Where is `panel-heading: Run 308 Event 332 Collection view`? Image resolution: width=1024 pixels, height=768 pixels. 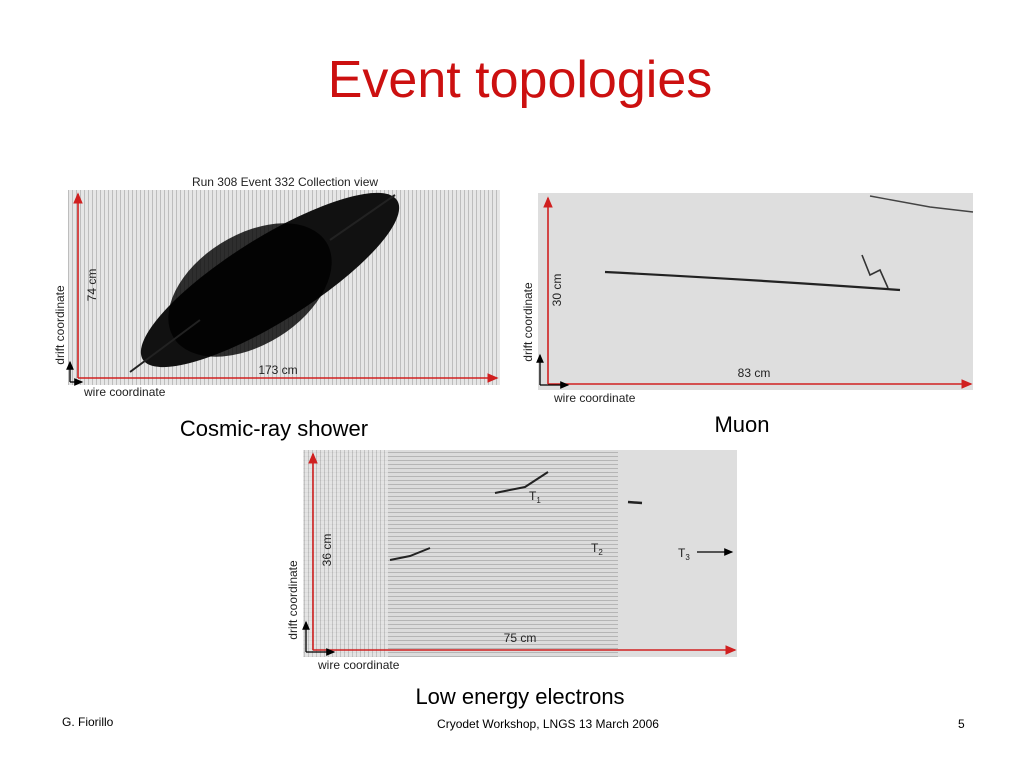
panel-heading: Run 308 Event 332 Collection view is located at coordinates (285, 182).